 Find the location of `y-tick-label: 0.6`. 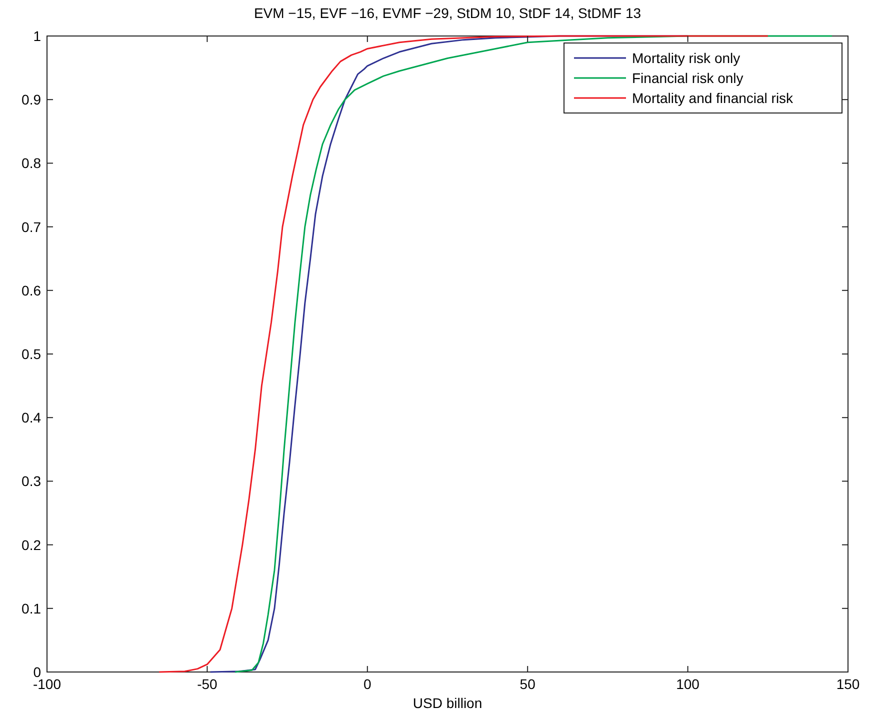

y-tick-label: 0.6 is located at coordinates (32, 290).